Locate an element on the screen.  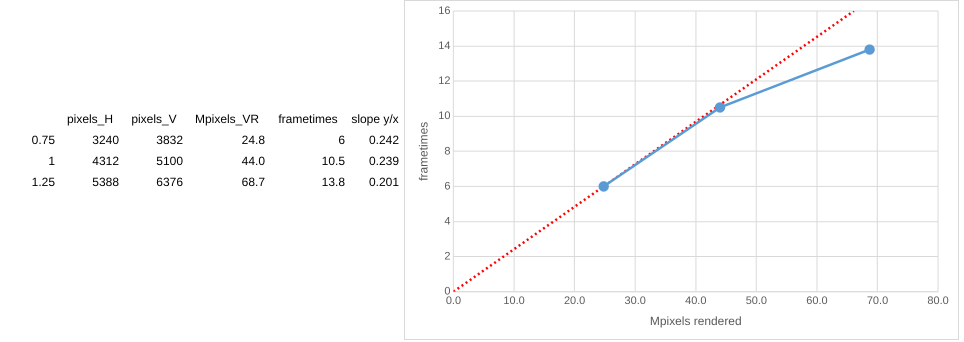
text: 5100 is located at coordinates (169, 161).